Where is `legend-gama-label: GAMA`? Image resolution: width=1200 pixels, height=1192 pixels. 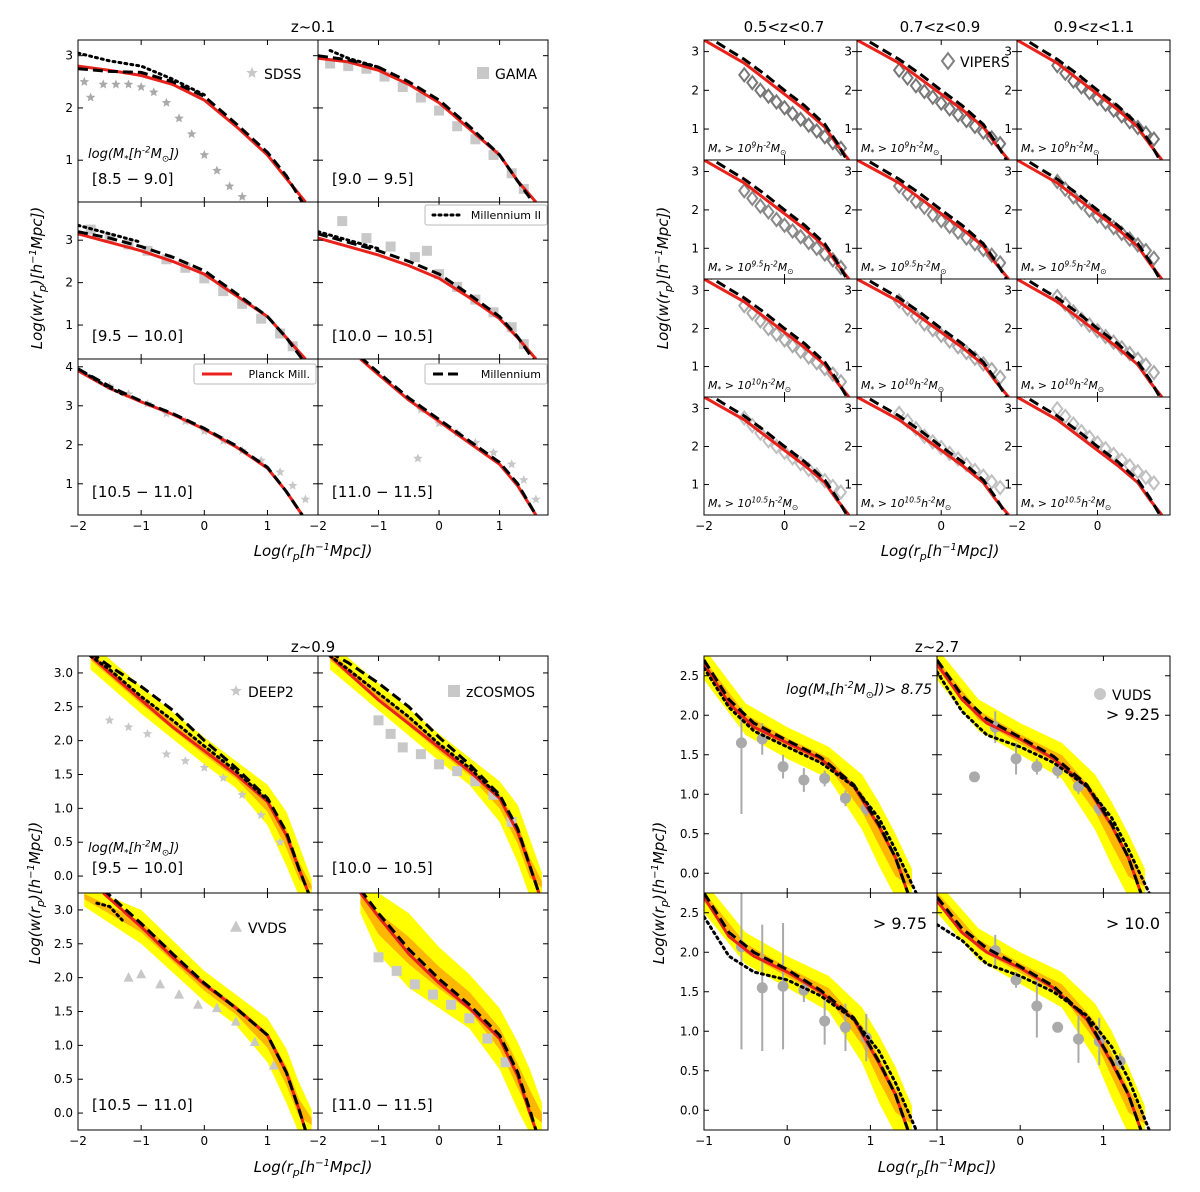 legend-gama-label: GAMA is located at coordinates (516, 75).